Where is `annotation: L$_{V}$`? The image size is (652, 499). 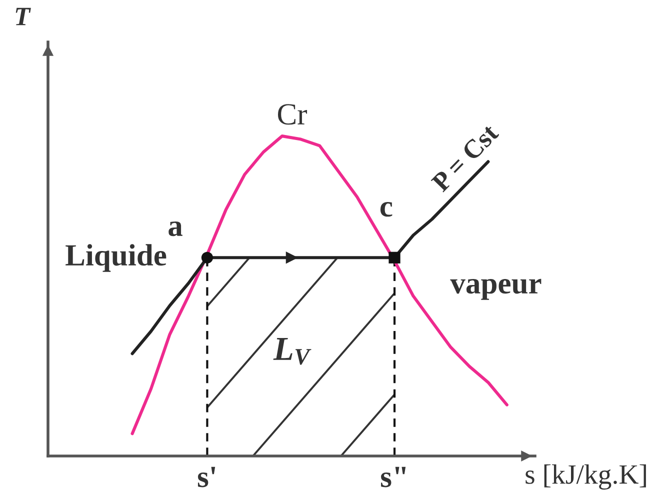 annotation: L$_{V}$ is located at coordinates (292, 351).